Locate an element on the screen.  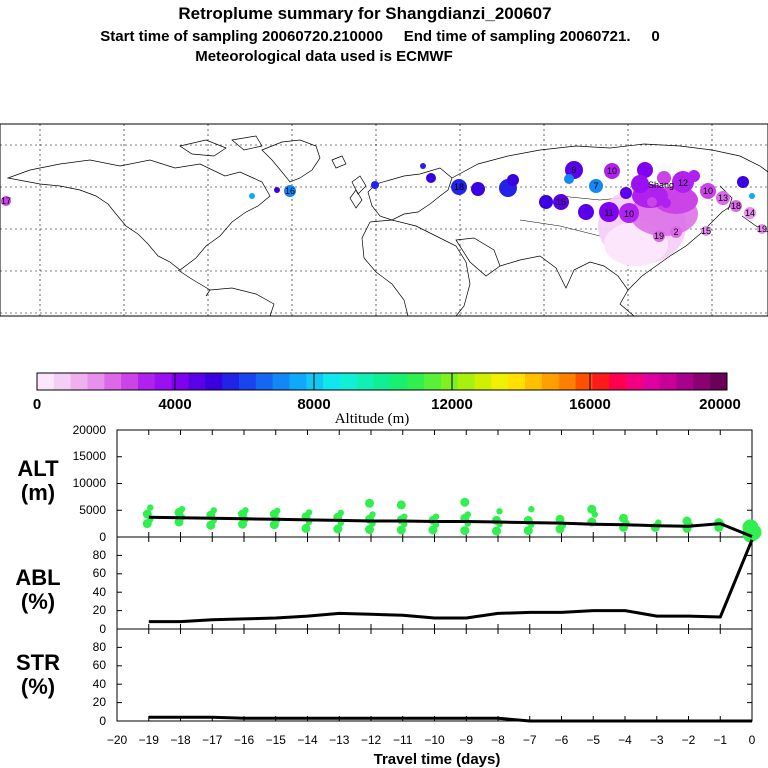
plume-markers: 17 16 18 15 9 7 11 10 10 12 is located at coordinates (384, 201).